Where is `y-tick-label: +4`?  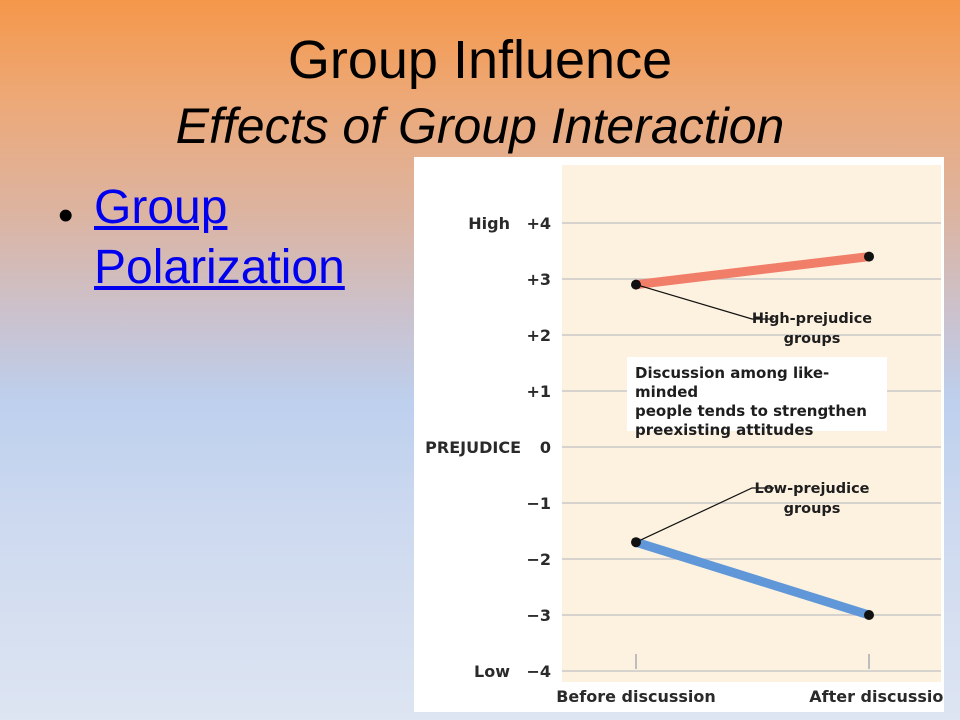
y-tick-label: +4 is located at coordinates (538, 223).